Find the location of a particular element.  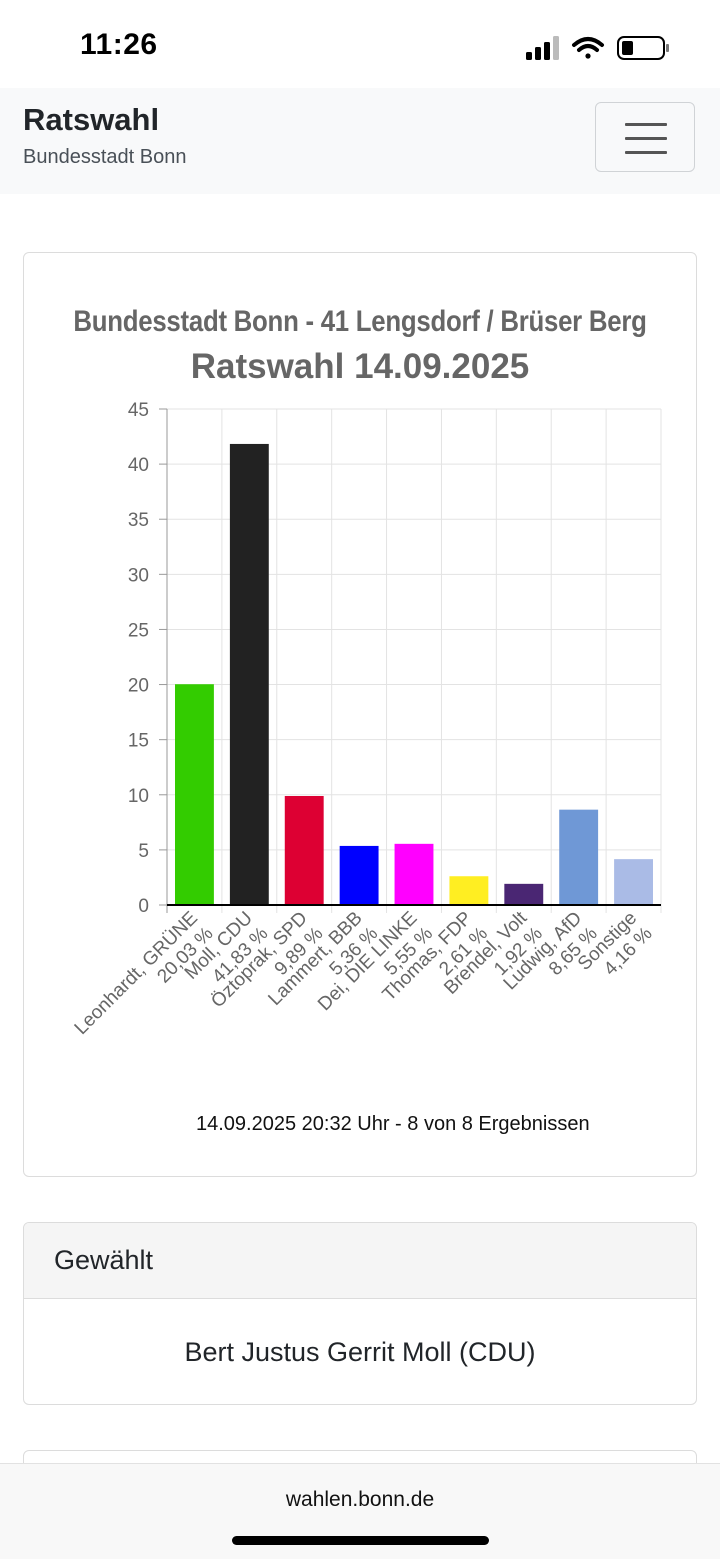

battery-icon is located at coordinates (643, 48).